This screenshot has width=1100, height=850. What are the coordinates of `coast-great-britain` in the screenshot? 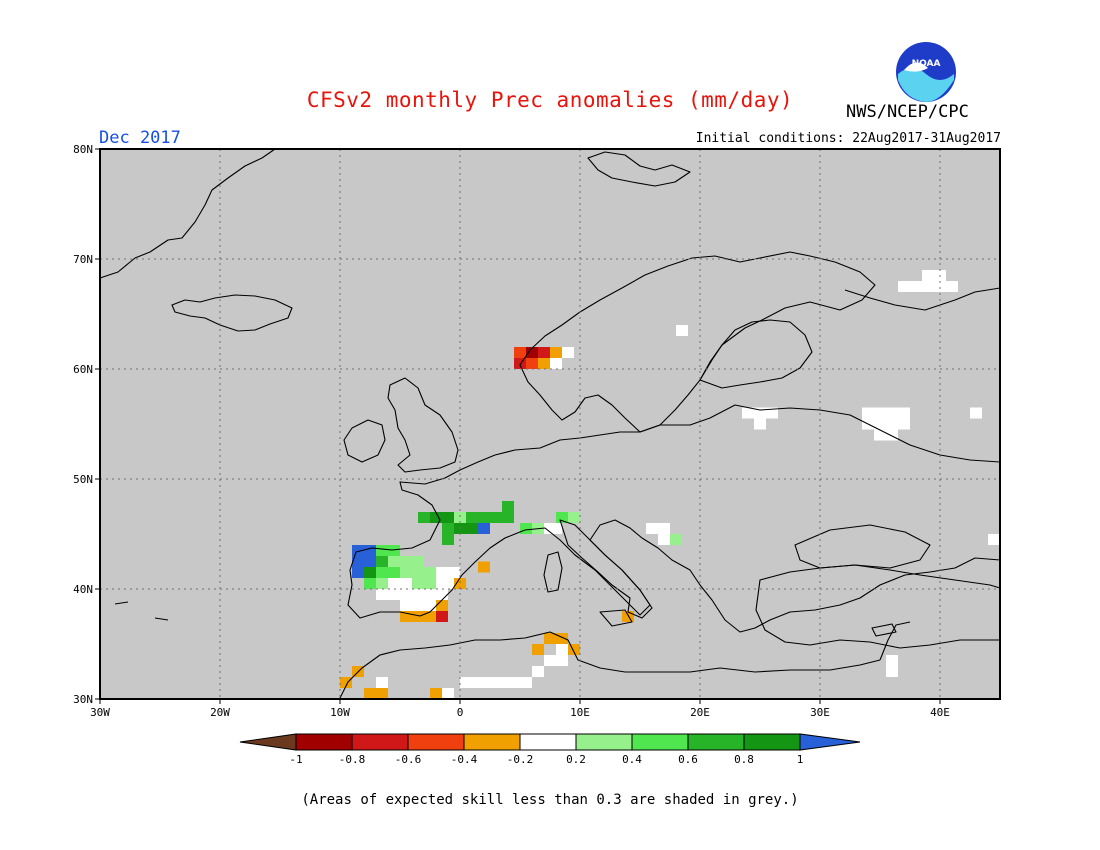 It's located at (423, 425).